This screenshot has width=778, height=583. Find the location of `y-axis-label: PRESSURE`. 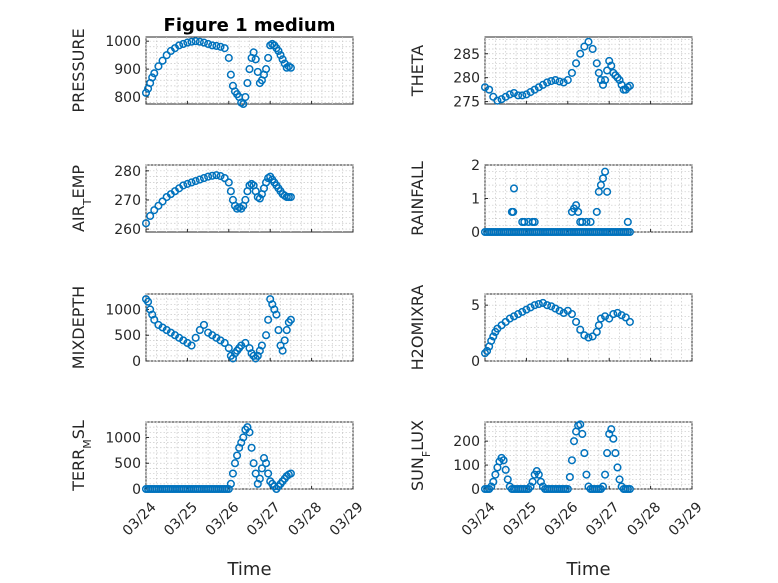

y-axis-label: PRESSURE is located at coordinates (78, 70).